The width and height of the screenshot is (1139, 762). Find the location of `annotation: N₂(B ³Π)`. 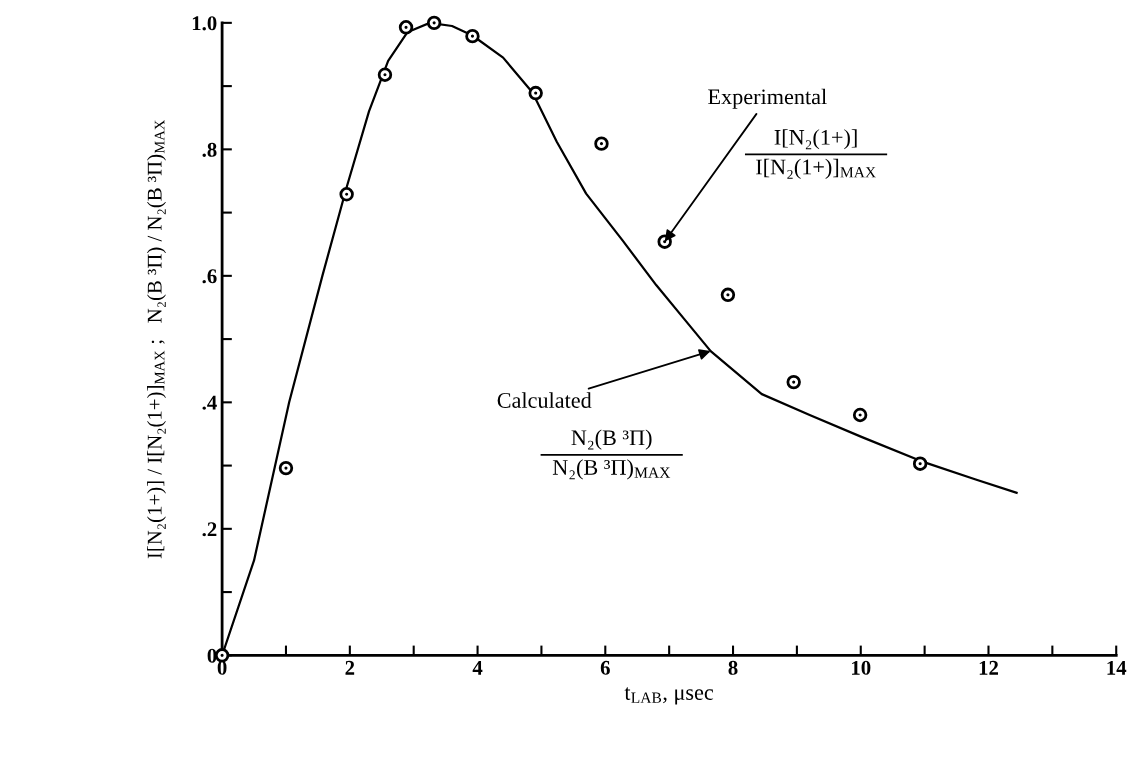

annotation: N₂(B ³Π) is located at coordinates (611, 439).